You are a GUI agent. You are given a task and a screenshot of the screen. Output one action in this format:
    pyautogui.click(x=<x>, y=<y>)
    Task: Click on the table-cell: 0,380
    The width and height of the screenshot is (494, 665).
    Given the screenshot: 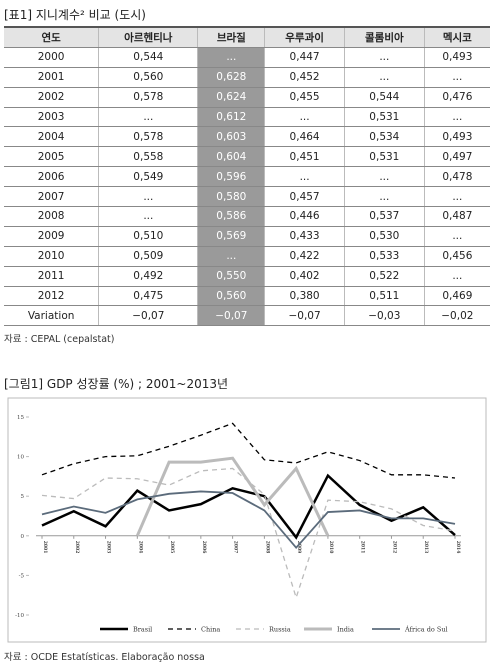 What is the action you would take?
    pyautogui.click(x=304, y=296)
    